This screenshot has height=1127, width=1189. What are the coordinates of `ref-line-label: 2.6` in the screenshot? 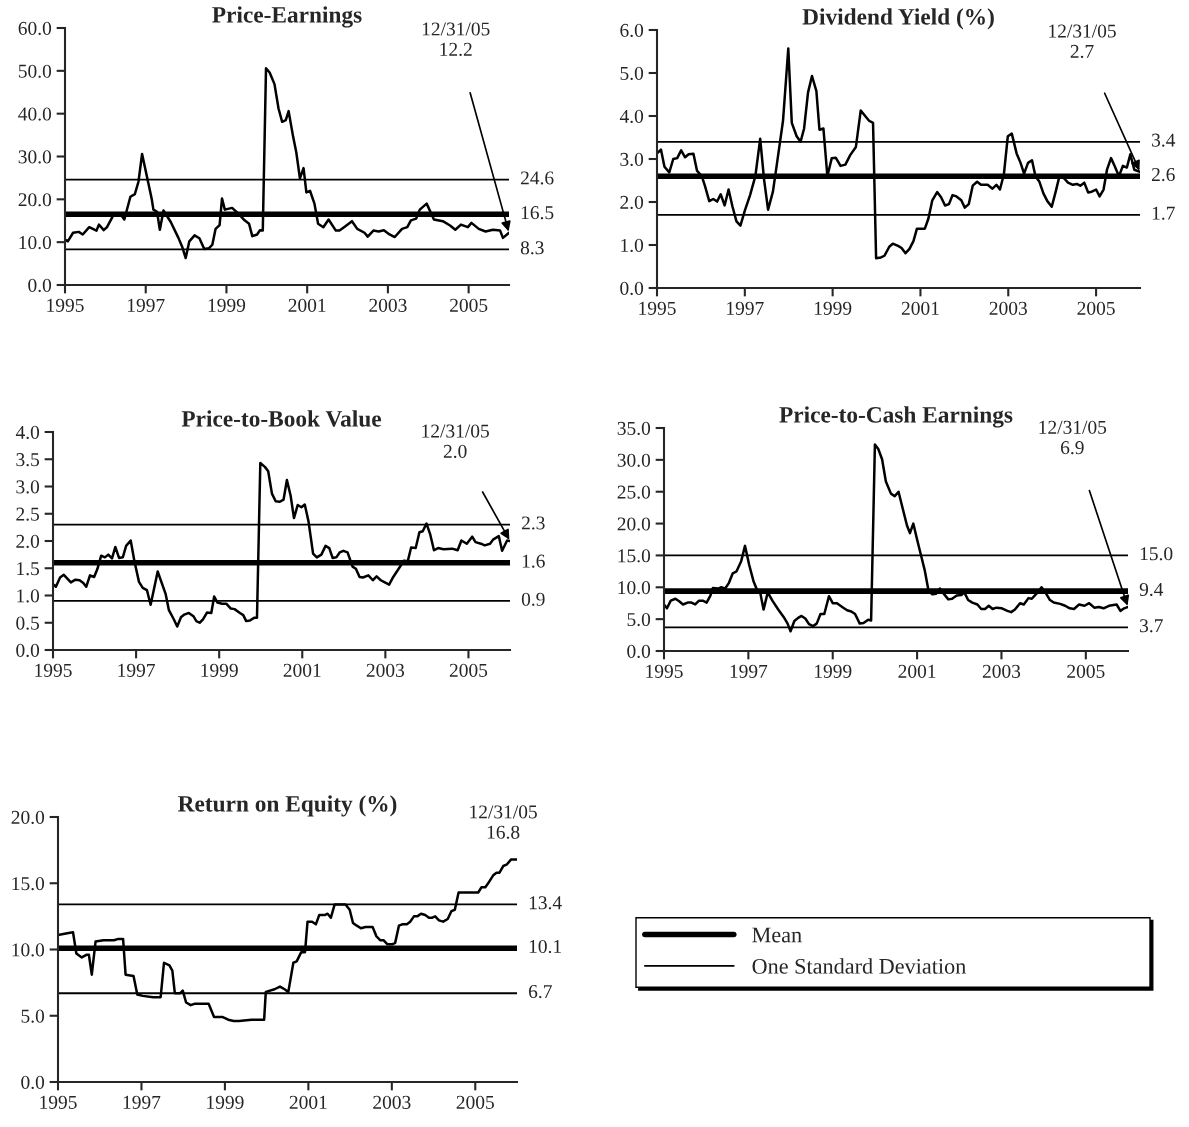 It's located at (1163, 175).